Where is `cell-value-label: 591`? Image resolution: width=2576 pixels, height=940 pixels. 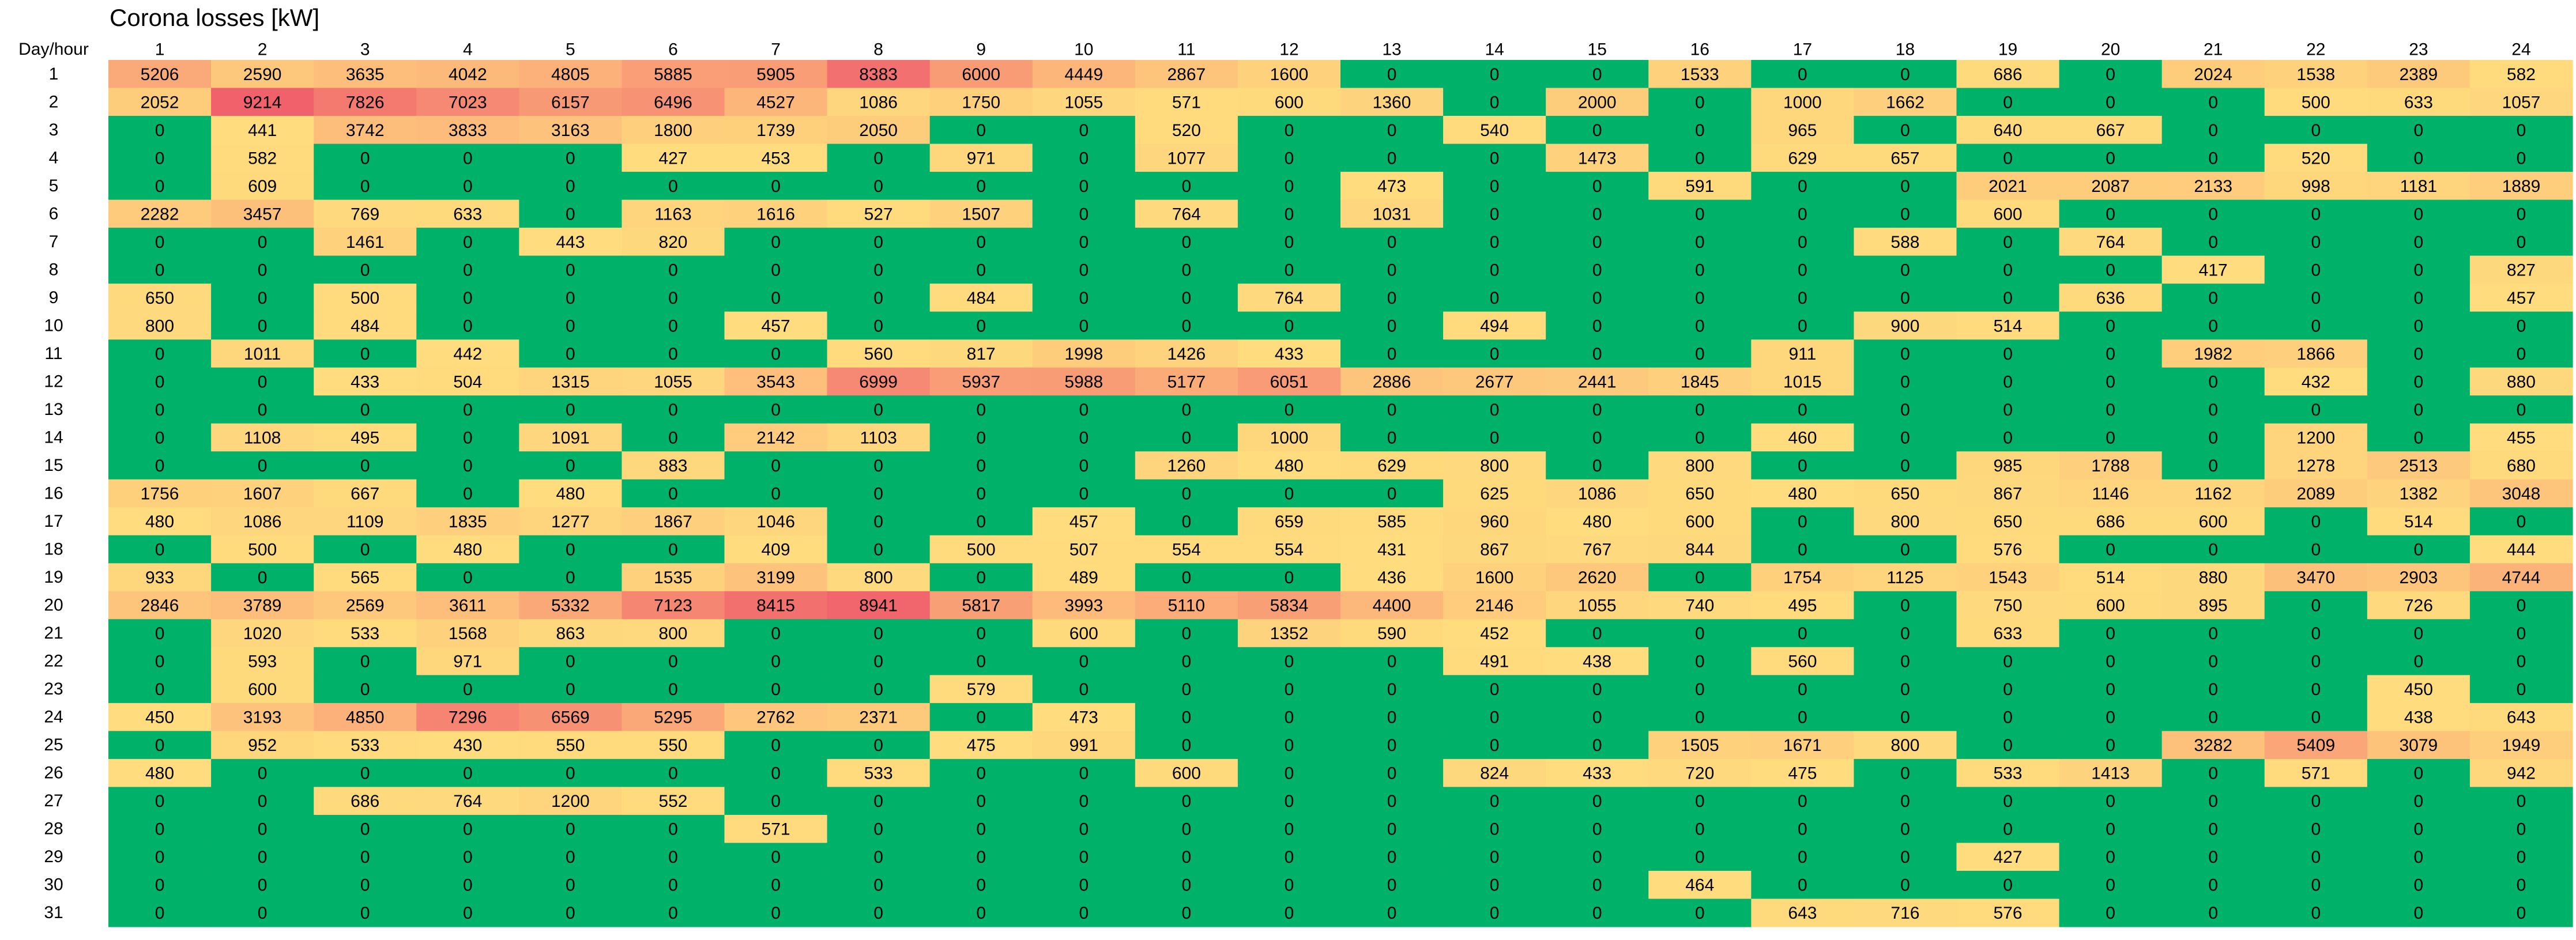 cell-value-label: 591 is located at coordinates (1699, 186).